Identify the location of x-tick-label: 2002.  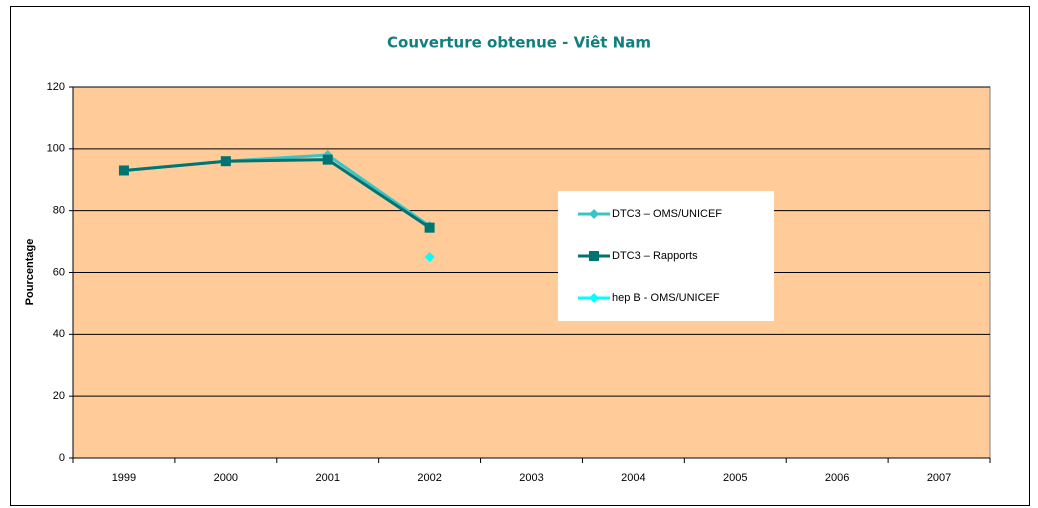
(429, 478).